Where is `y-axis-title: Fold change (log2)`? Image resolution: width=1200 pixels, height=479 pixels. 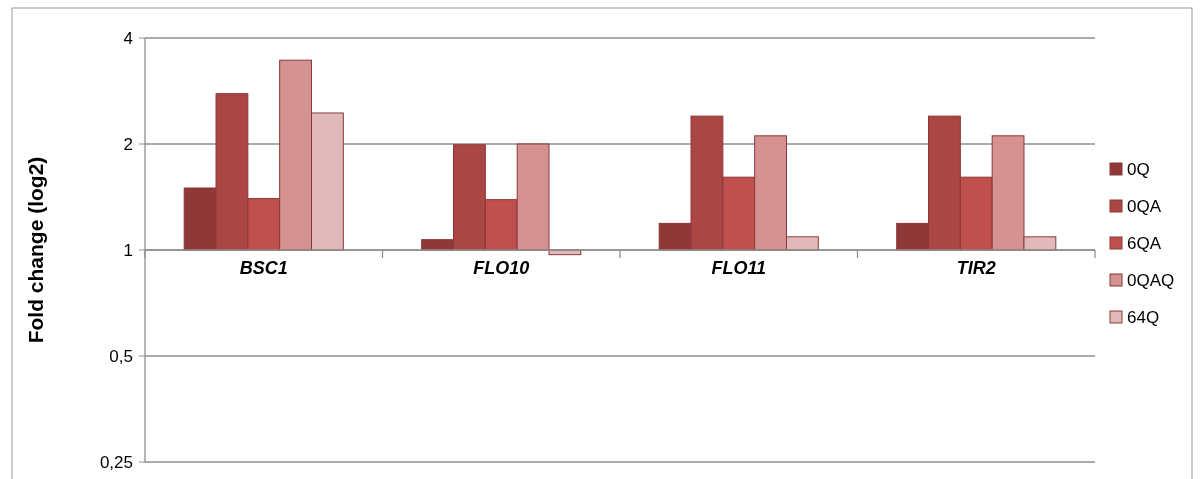 y-axis-title: Fold change (log2) is located at coordinates (35, 250).